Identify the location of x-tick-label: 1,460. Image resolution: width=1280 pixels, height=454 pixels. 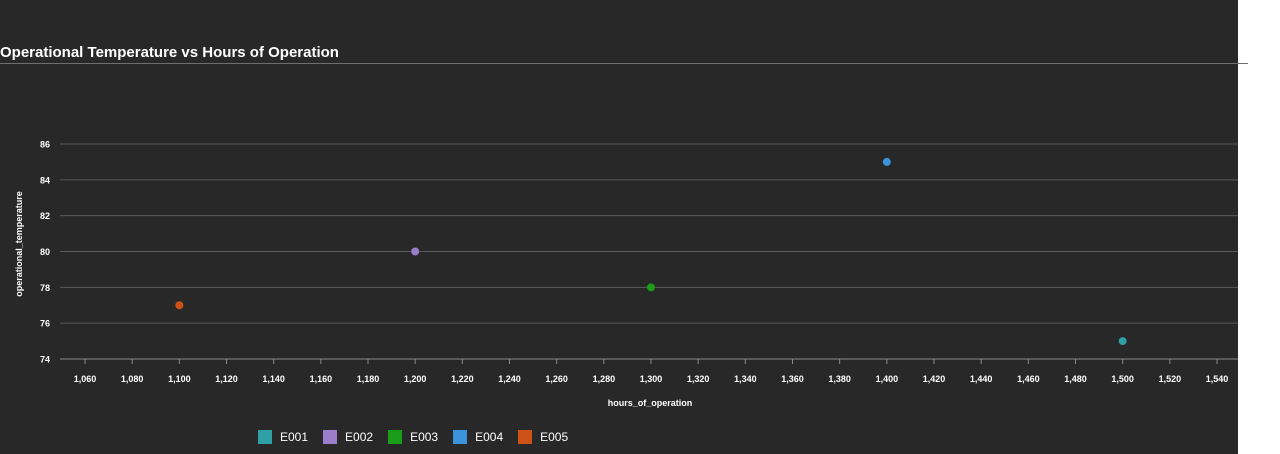
(1028, 379).